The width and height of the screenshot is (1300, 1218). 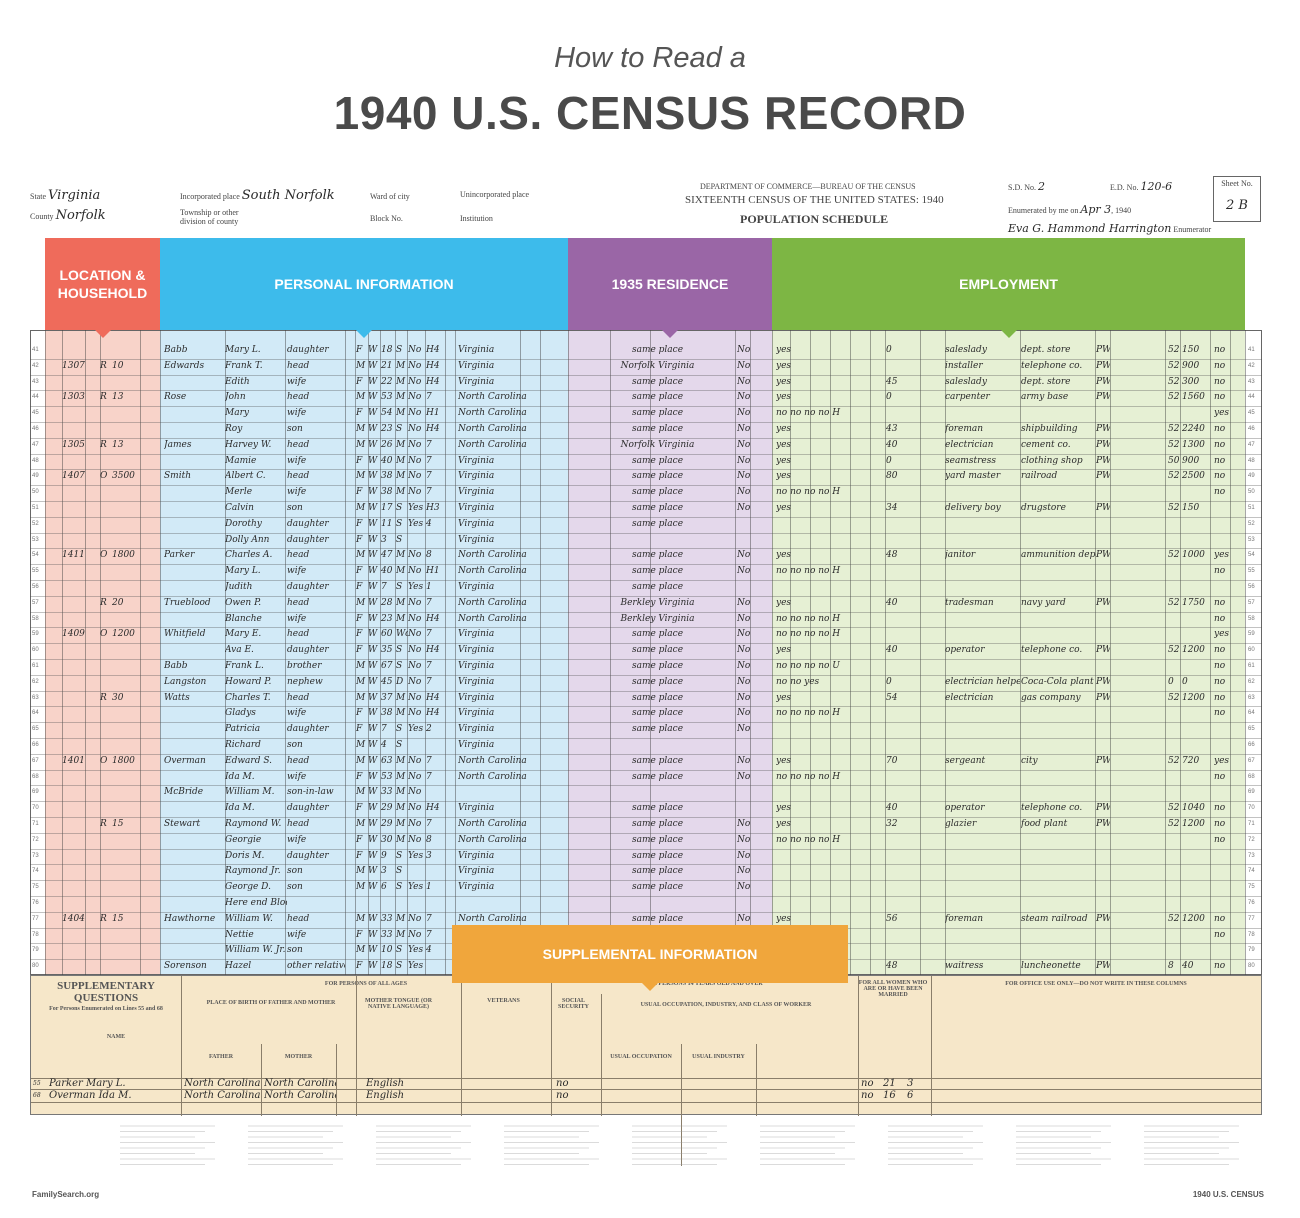 What do you see at coordinates (1251, 681) in the screenshot?
I see `line-number: 62` at bounding box center [1251, 681].